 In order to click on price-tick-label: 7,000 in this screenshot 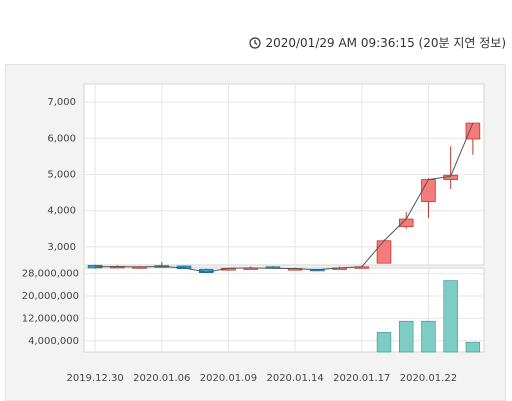, I will do `click(61, 102)`.